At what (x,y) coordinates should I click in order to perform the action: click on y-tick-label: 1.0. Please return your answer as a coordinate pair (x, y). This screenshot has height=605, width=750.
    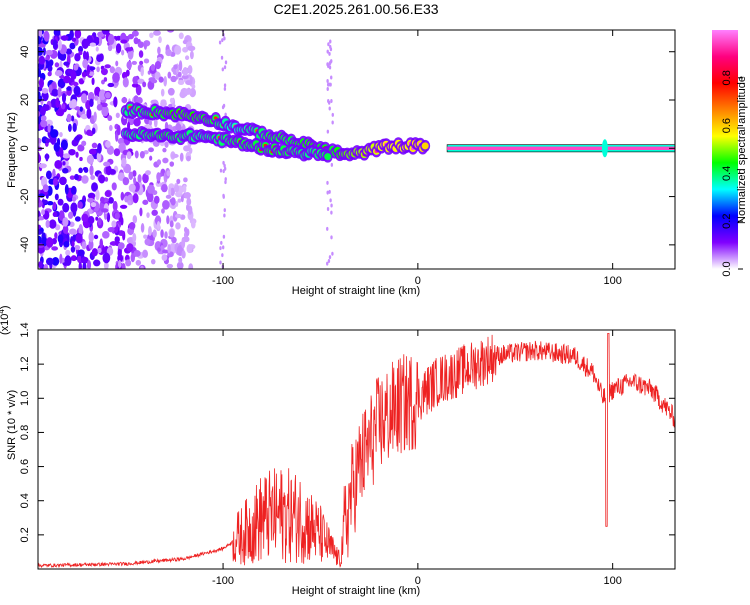
    Looking at the image, I should click on (25, 398).